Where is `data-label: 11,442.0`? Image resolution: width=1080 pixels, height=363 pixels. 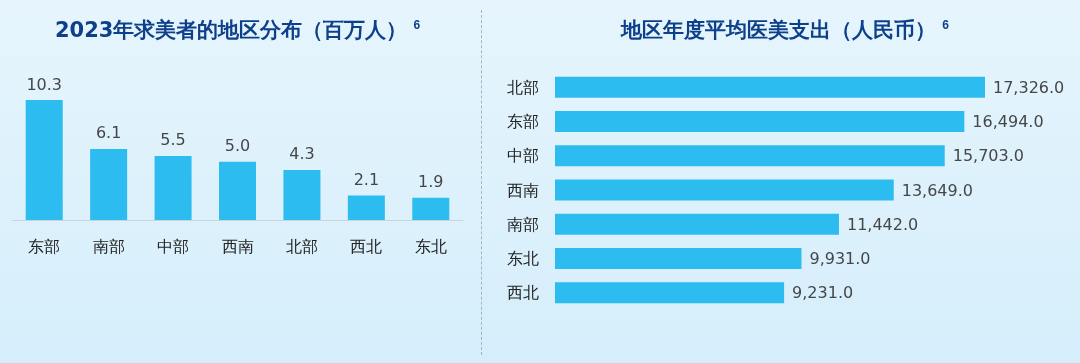 data-label: 11,442.0 is located at coordinates (882, 224).